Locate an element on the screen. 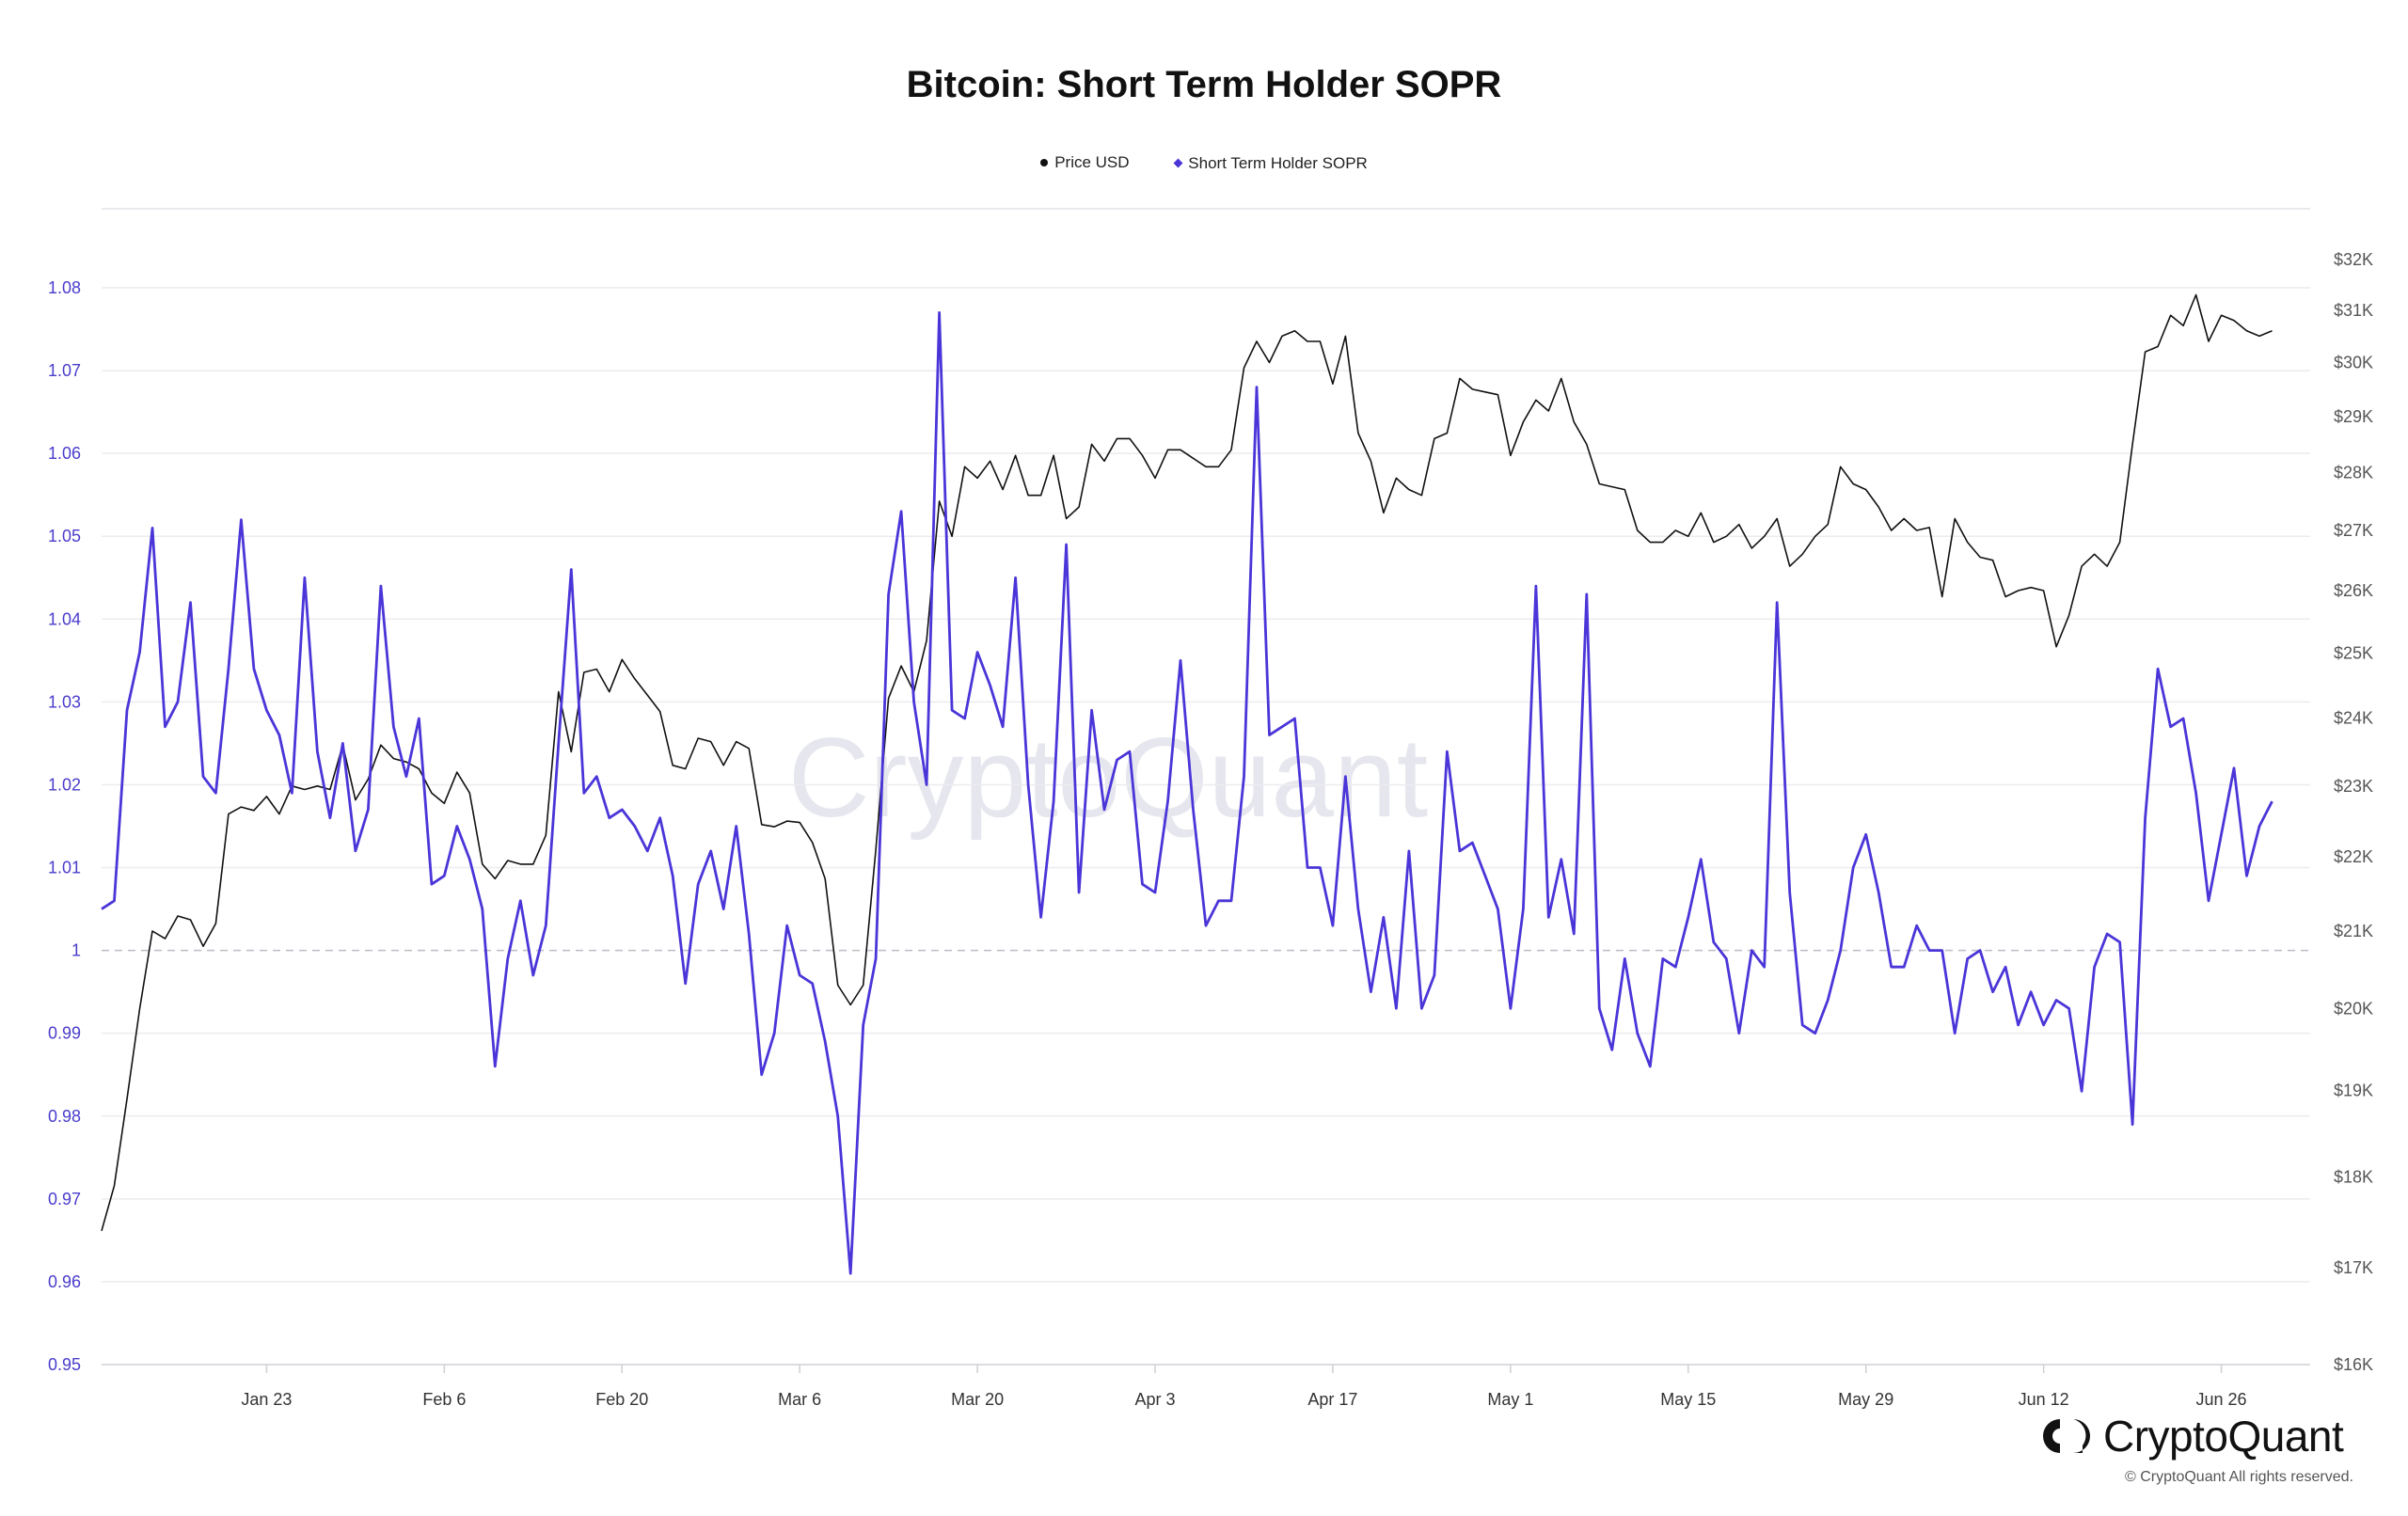  x-axis-tick-label: Jun 26 is located at coordinates (2221, 1399).